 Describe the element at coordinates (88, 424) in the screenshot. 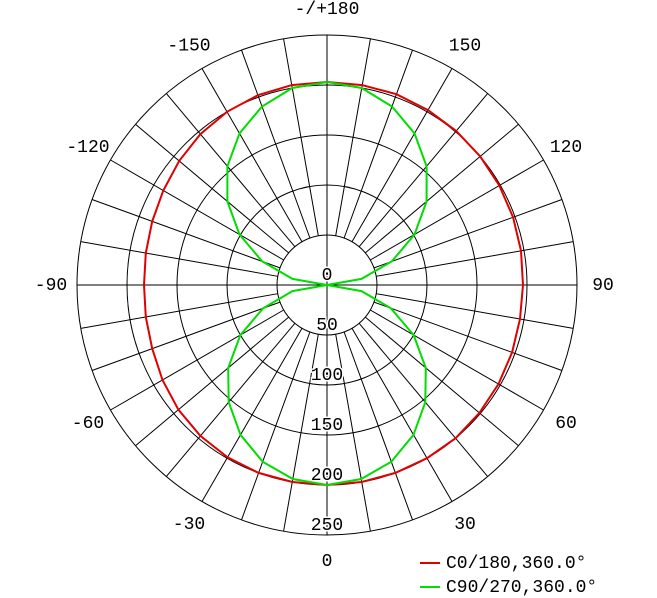

I see `theta-tick-label: -60` at that location.